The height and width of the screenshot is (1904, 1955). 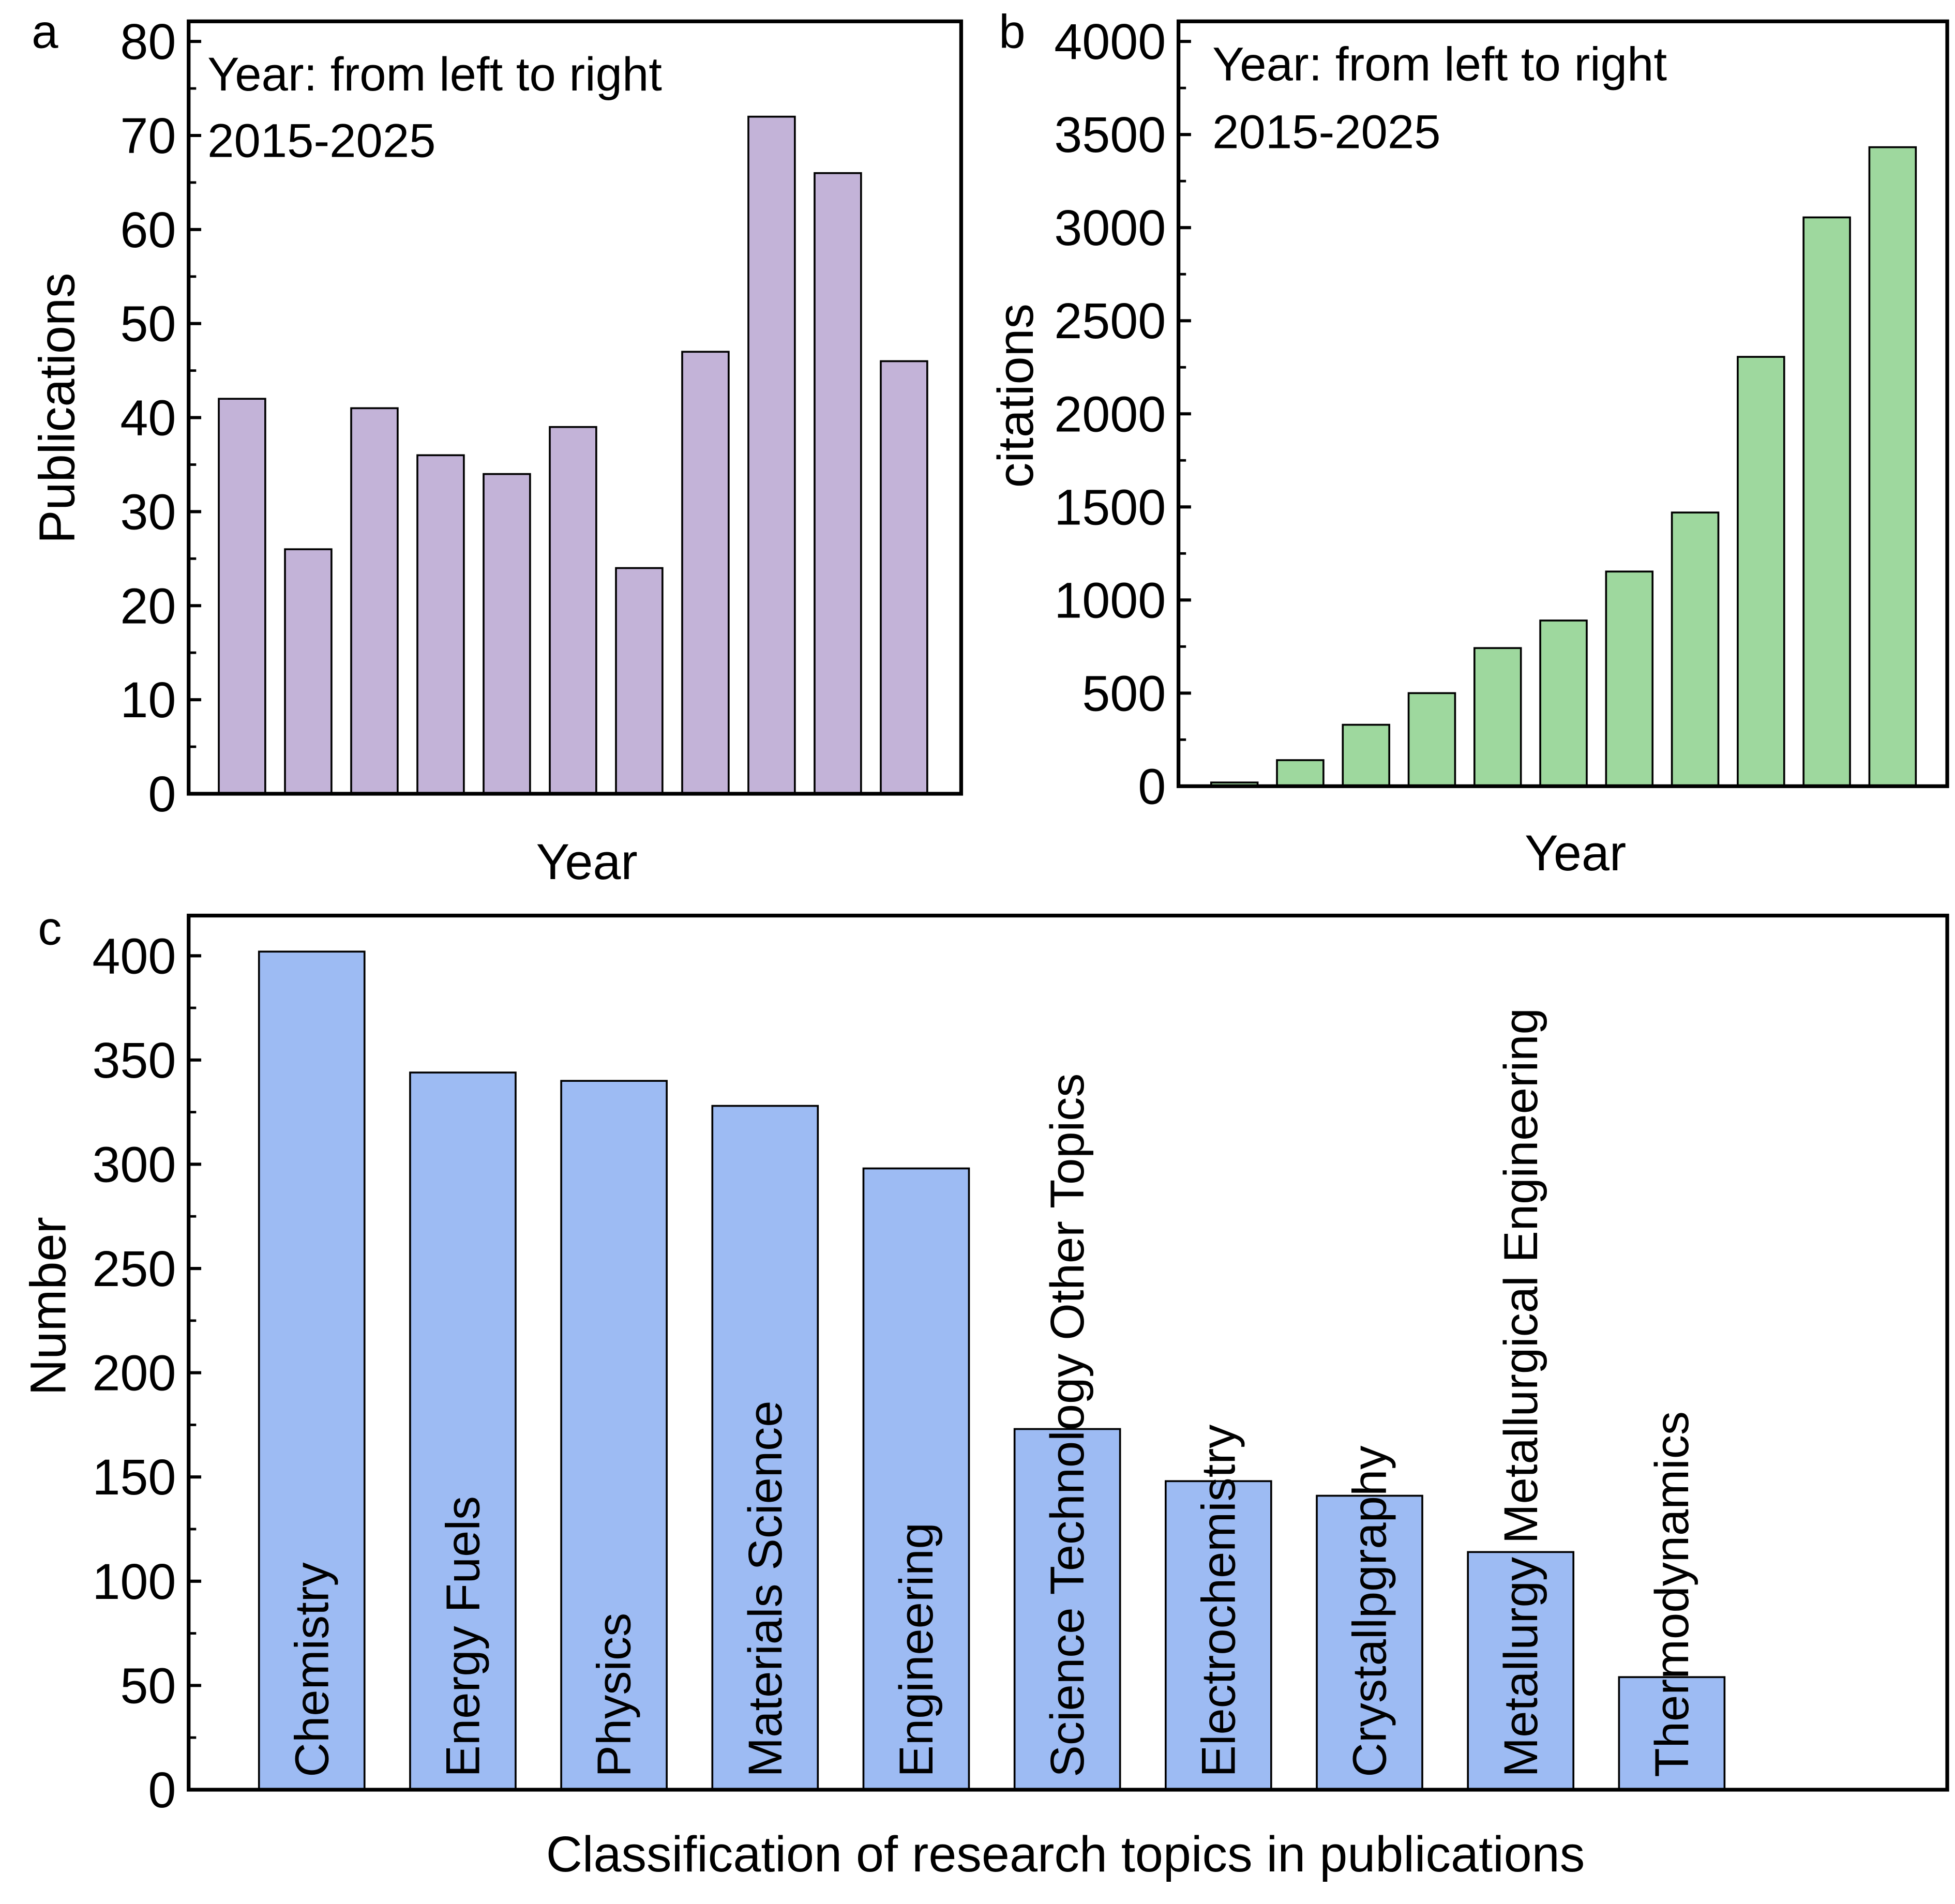 I want to click on category-label: Crystallpgraphy, so click(x=1369, y=1611).